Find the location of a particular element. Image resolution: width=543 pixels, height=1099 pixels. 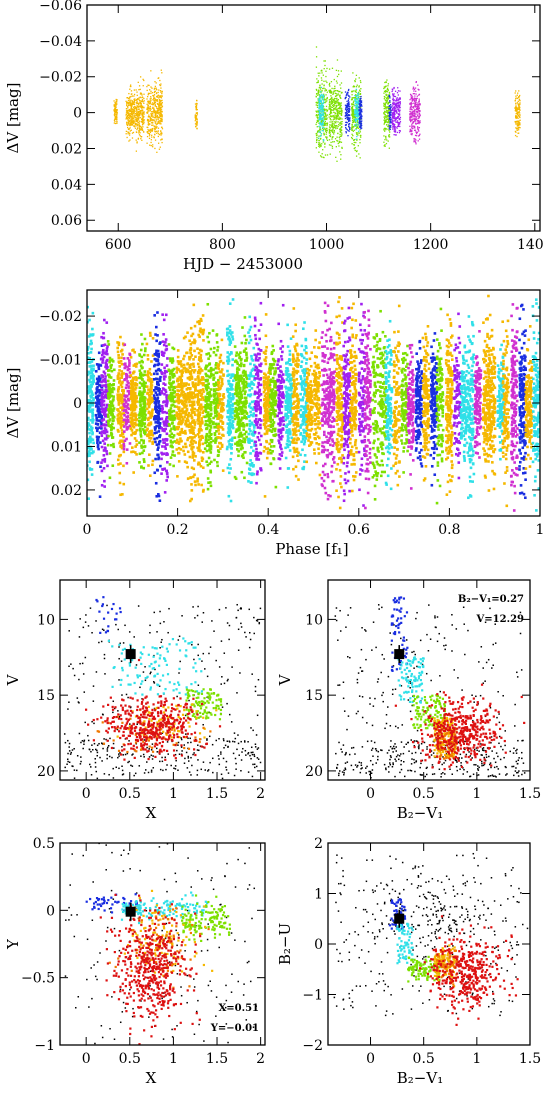

y-tick-label: −0.04 is located at coordinates (60, 42).